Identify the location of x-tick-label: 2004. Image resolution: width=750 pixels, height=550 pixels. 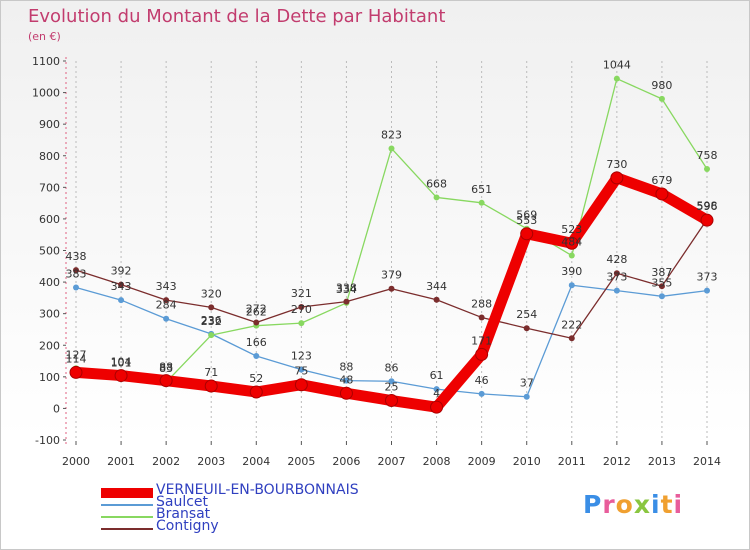
(256, 461).